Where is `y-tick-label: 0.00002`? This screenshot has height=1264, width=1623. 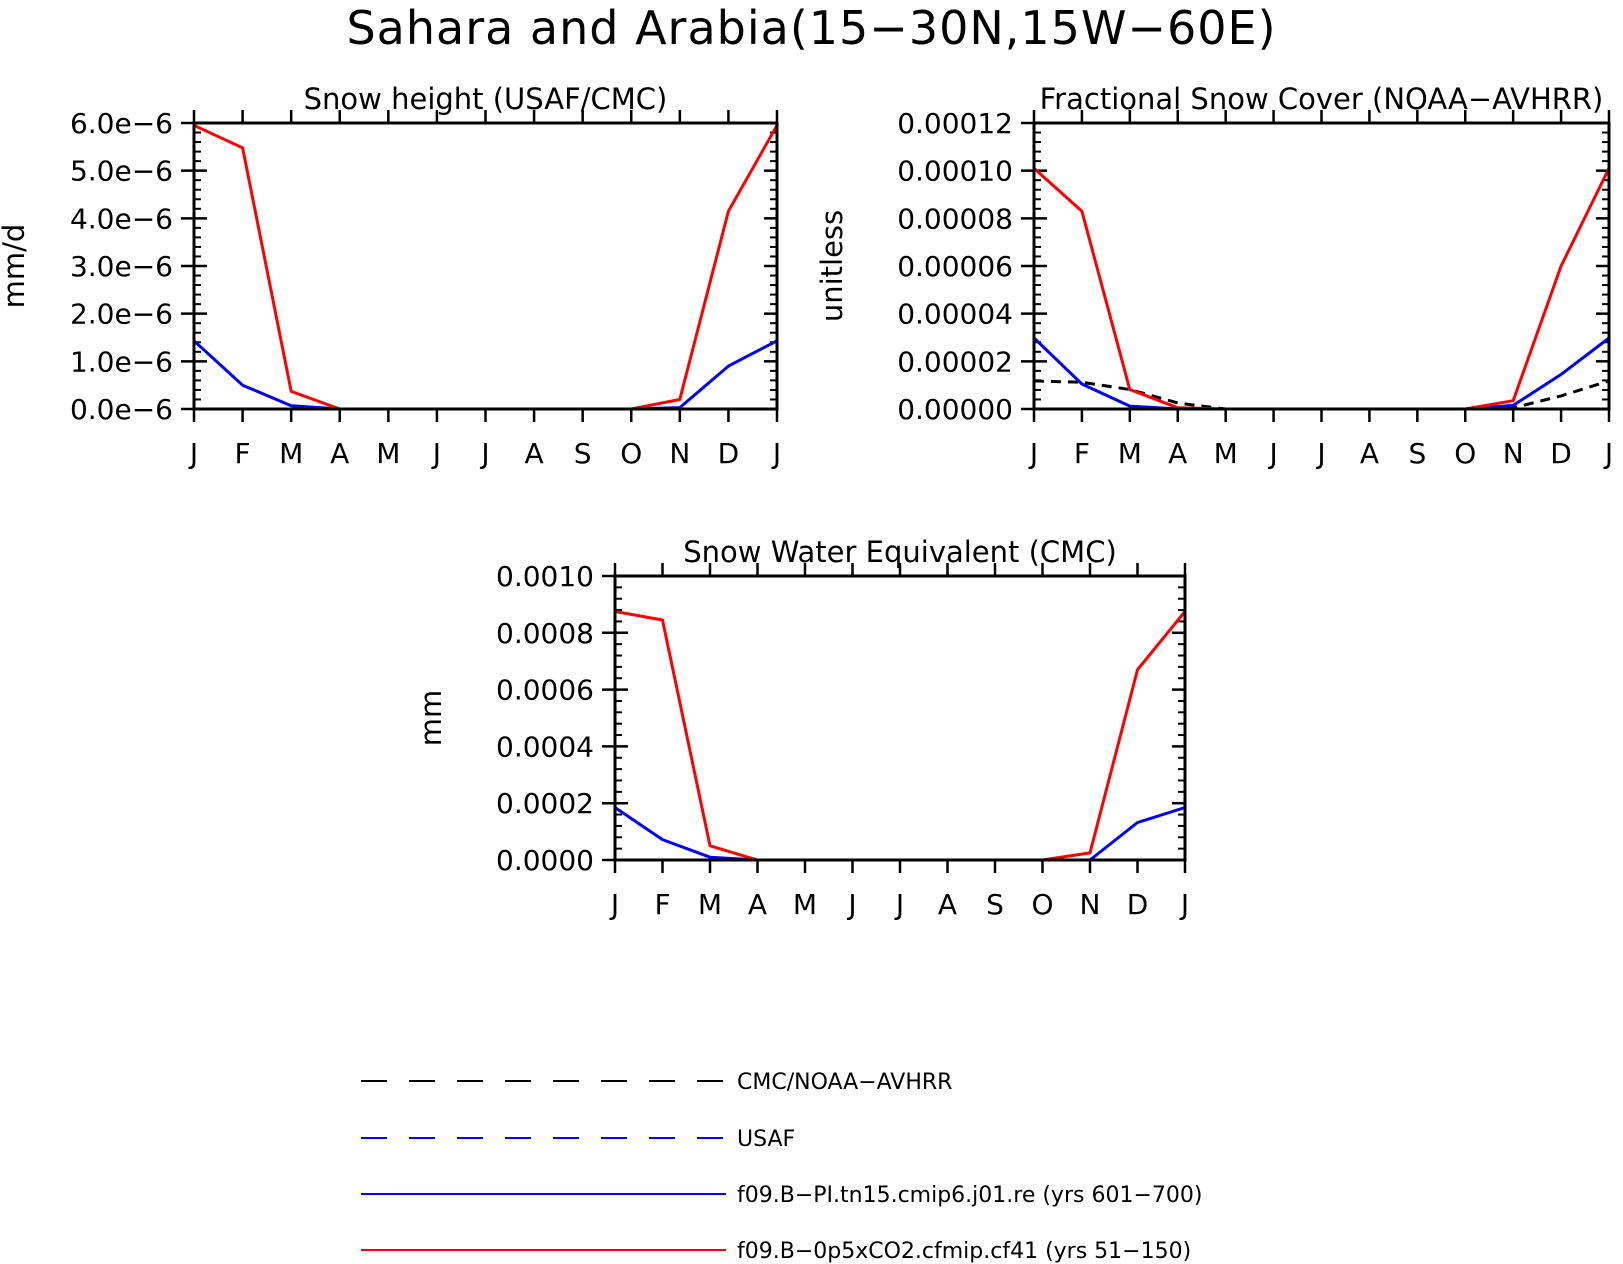 y-tick-label: 0.00002 is located at coordinates (955, 361).